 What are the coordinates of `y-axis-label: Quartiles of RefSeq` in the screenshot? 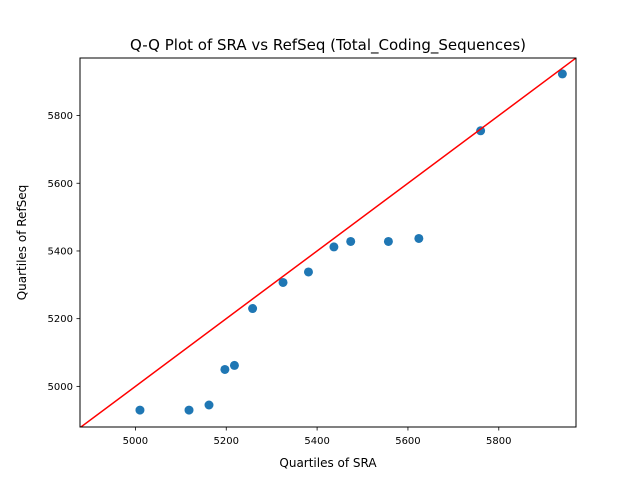 It's located at (22, 243).